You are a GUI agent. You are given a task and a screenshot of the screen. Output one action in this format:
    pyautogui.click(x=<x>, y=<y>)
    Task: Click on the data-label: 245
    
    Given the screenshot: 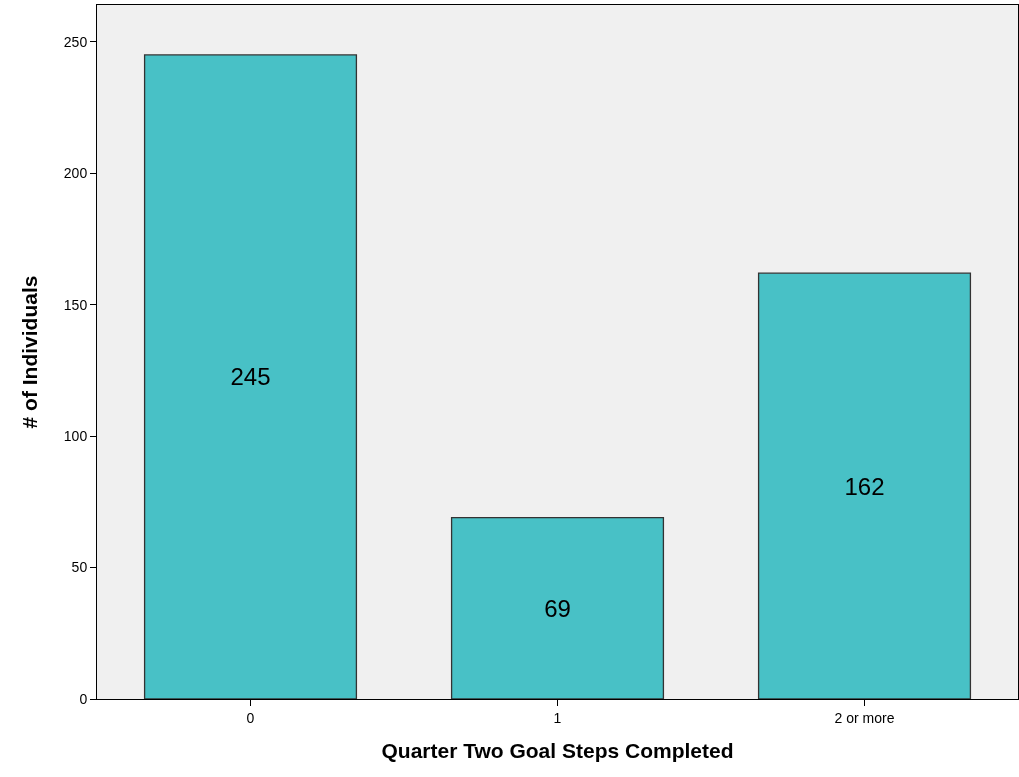 What is the action you would take?
    pyautogui.click(x=250, y=377)
    